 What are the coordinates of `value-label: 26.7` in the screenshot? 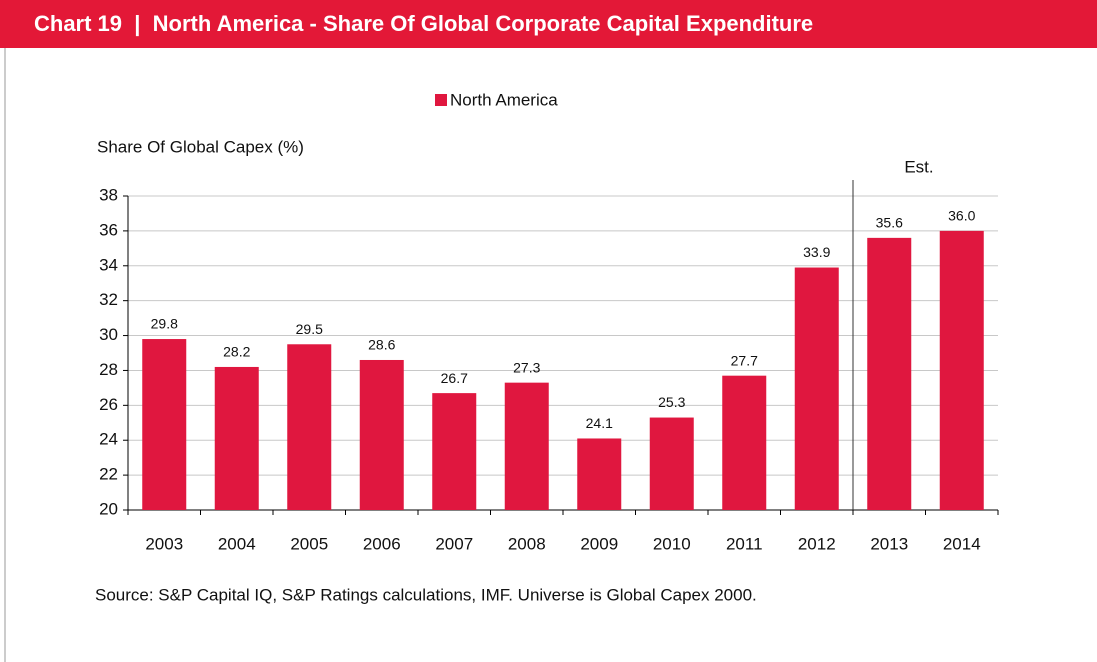 It's located at (454, 378).